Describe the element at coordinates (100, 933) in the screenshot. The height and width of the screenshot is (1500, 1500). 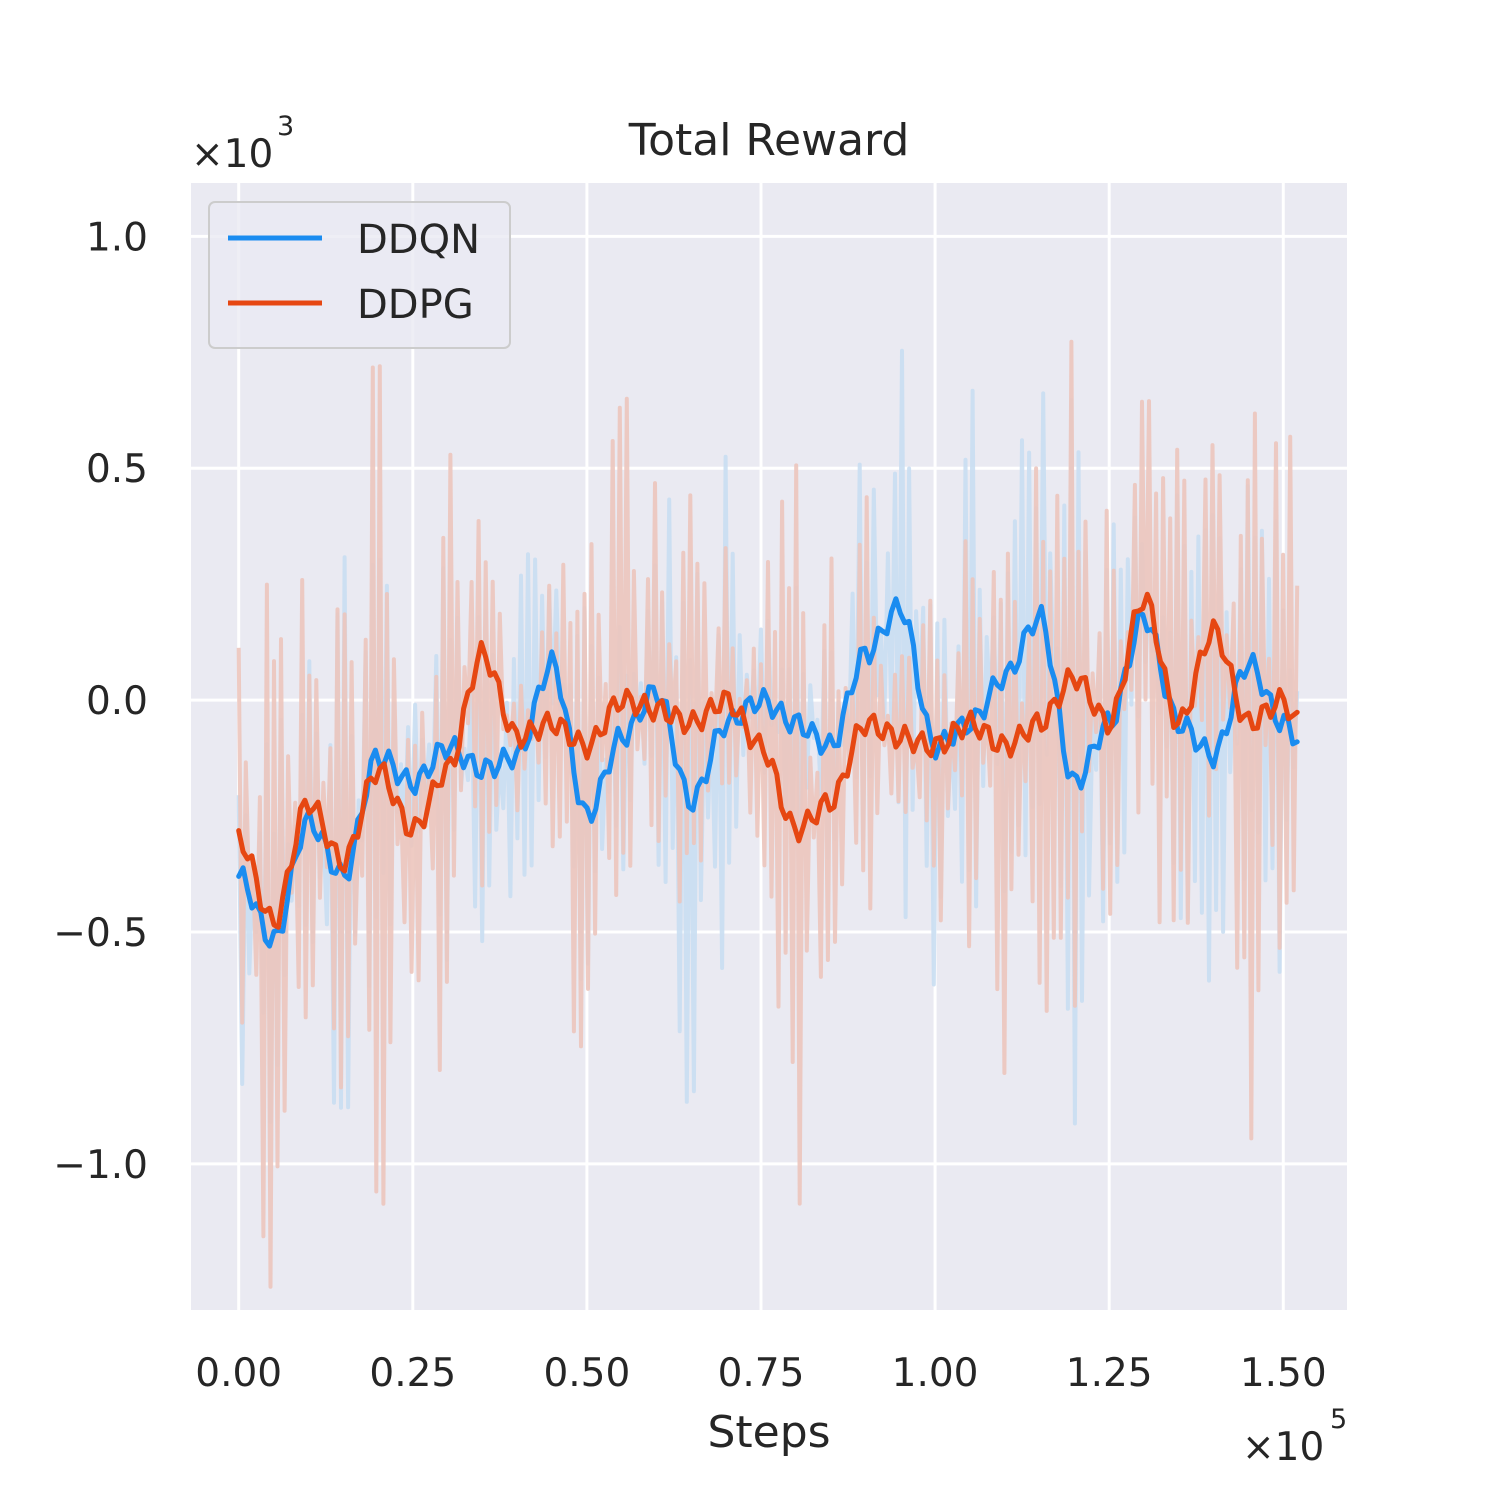
I see `y-tick-label-1: −0.5` at that location.